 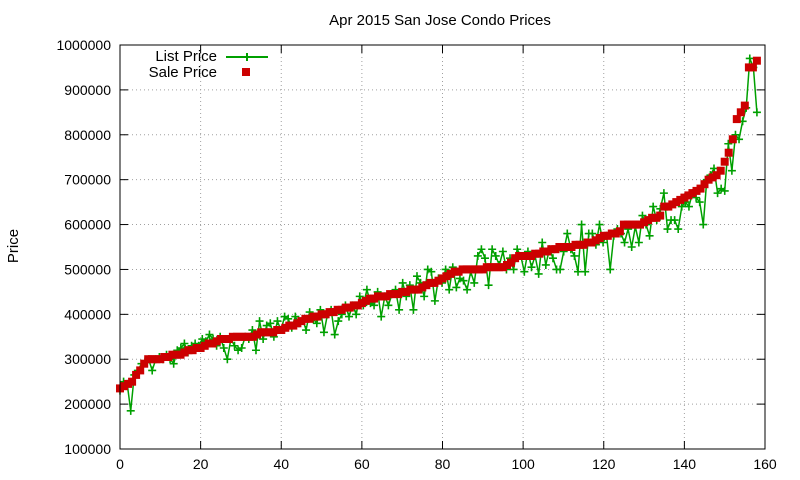 I want to click on legend-label-list-price: List Price, so click(x=186, y=56).